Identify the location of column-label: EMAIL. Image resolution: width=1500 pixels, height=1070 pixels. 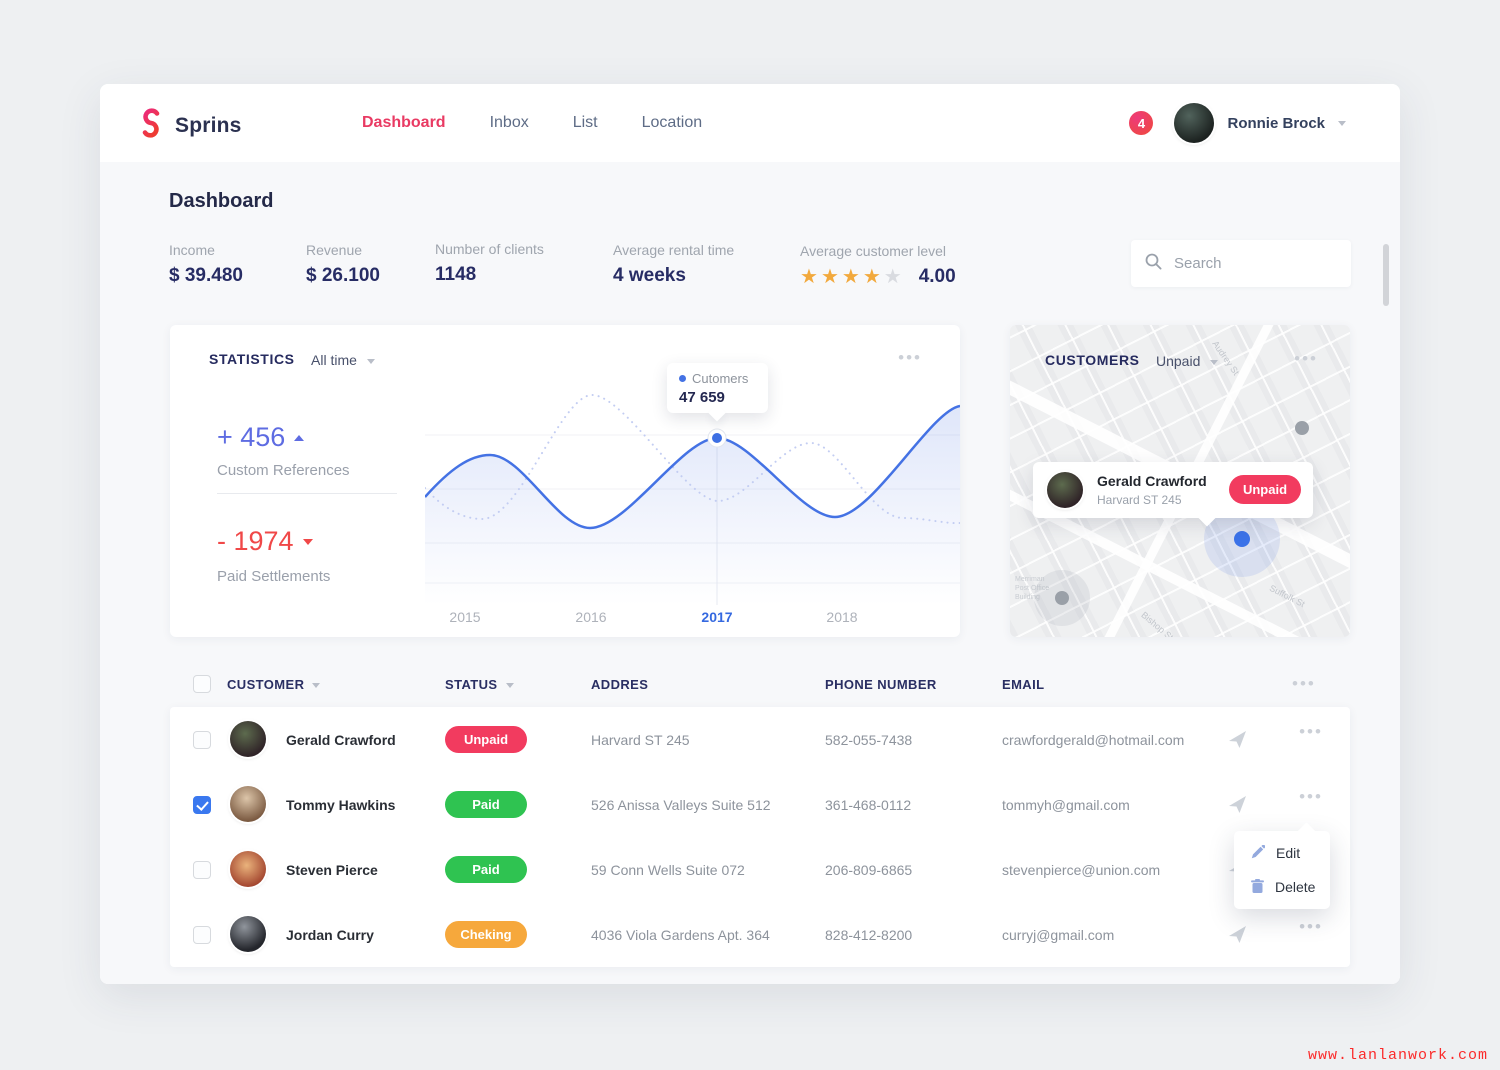
(1023, 684).